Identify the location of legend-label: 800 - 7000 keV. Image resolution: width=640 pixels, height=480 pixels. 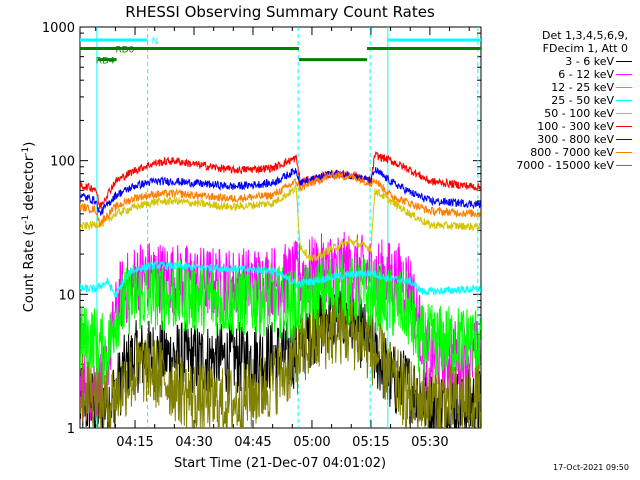
(572, 152).